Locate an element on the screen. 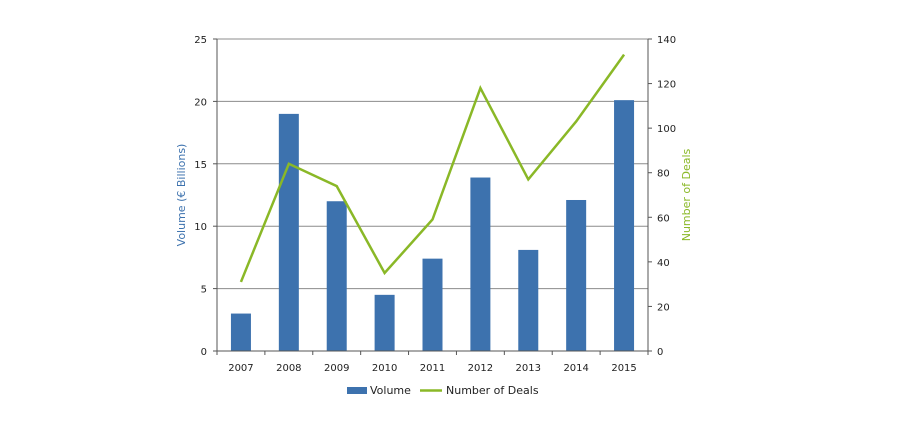  bar-volume-2007 is located at coordinates (241, 332).